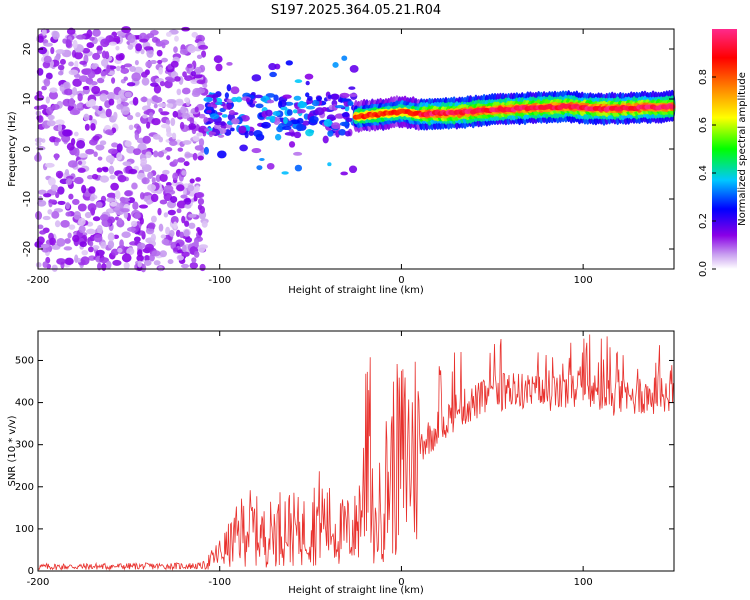  What do you see at coordinates (24, 529) in the screenshot?
I see `y-tick-label: 100` at bounding box center [24, 529].